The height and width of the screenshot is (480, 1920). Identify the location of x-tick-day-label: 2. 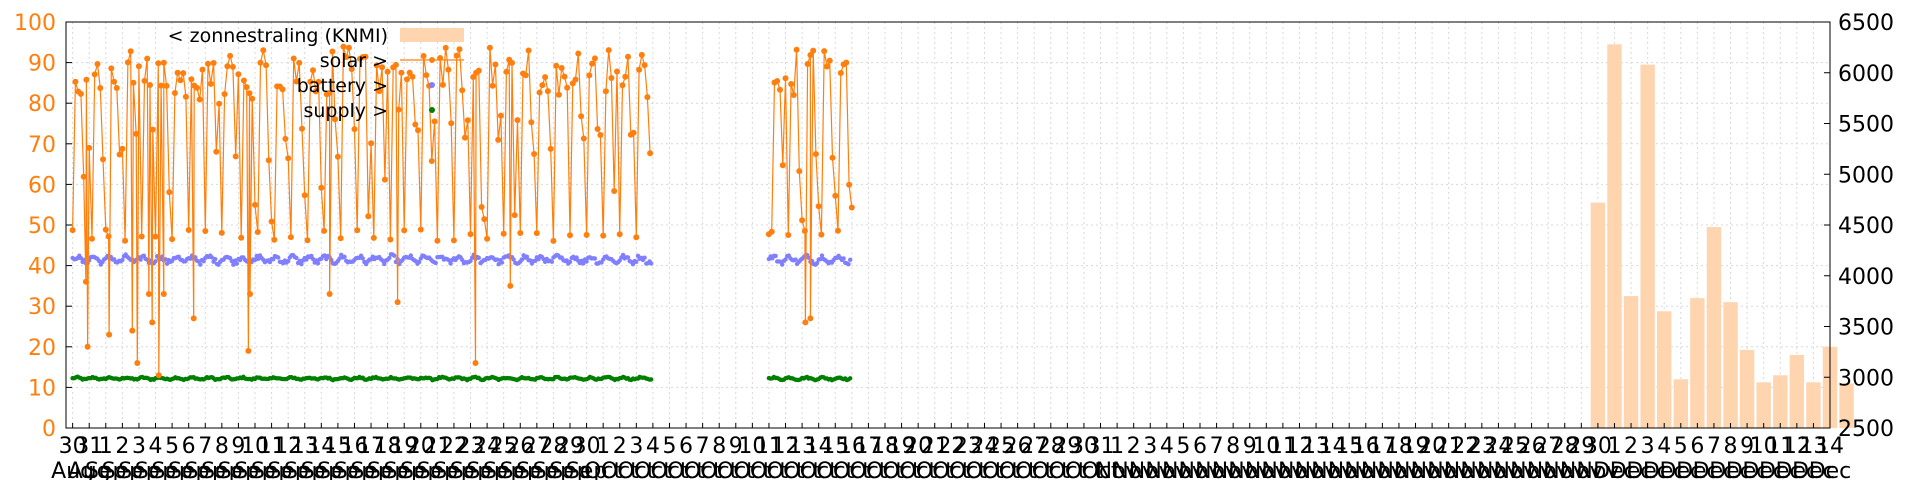
(1631, 446).